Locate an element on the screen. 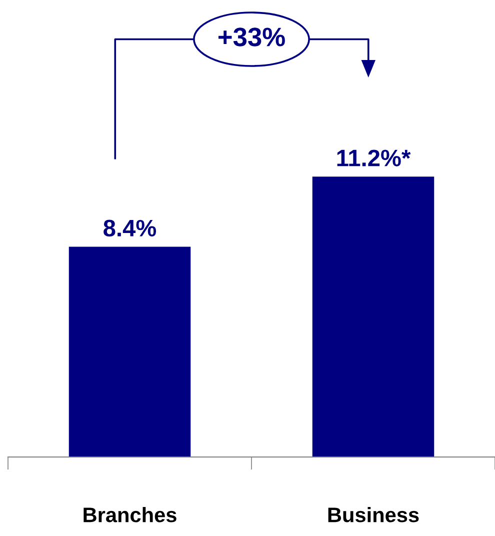  x-tick-label: Business is located at coordinates (373, 514).